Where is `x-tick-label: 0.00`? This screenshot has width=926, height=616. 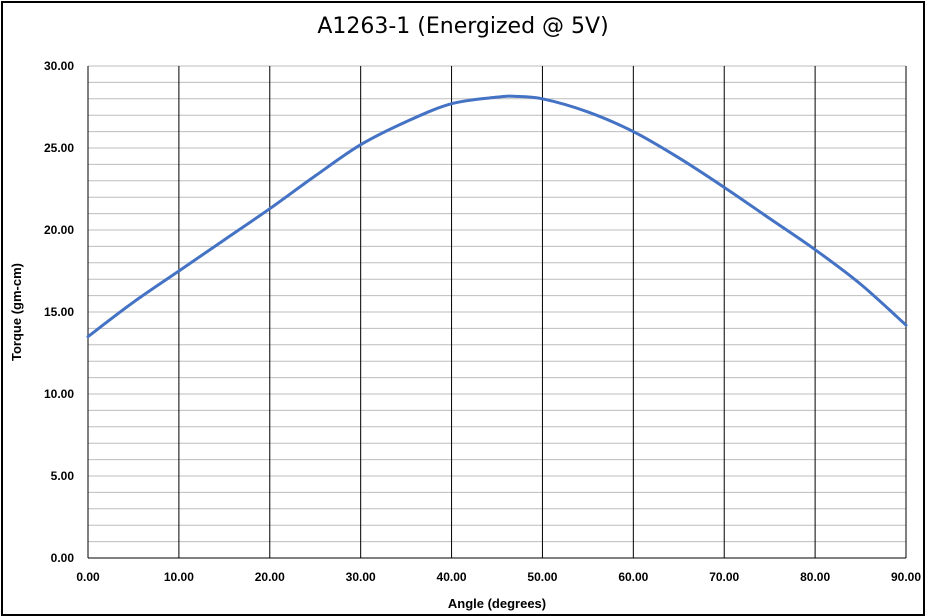
x-tick-label: 0.00 is located at coordinates (88, 577).